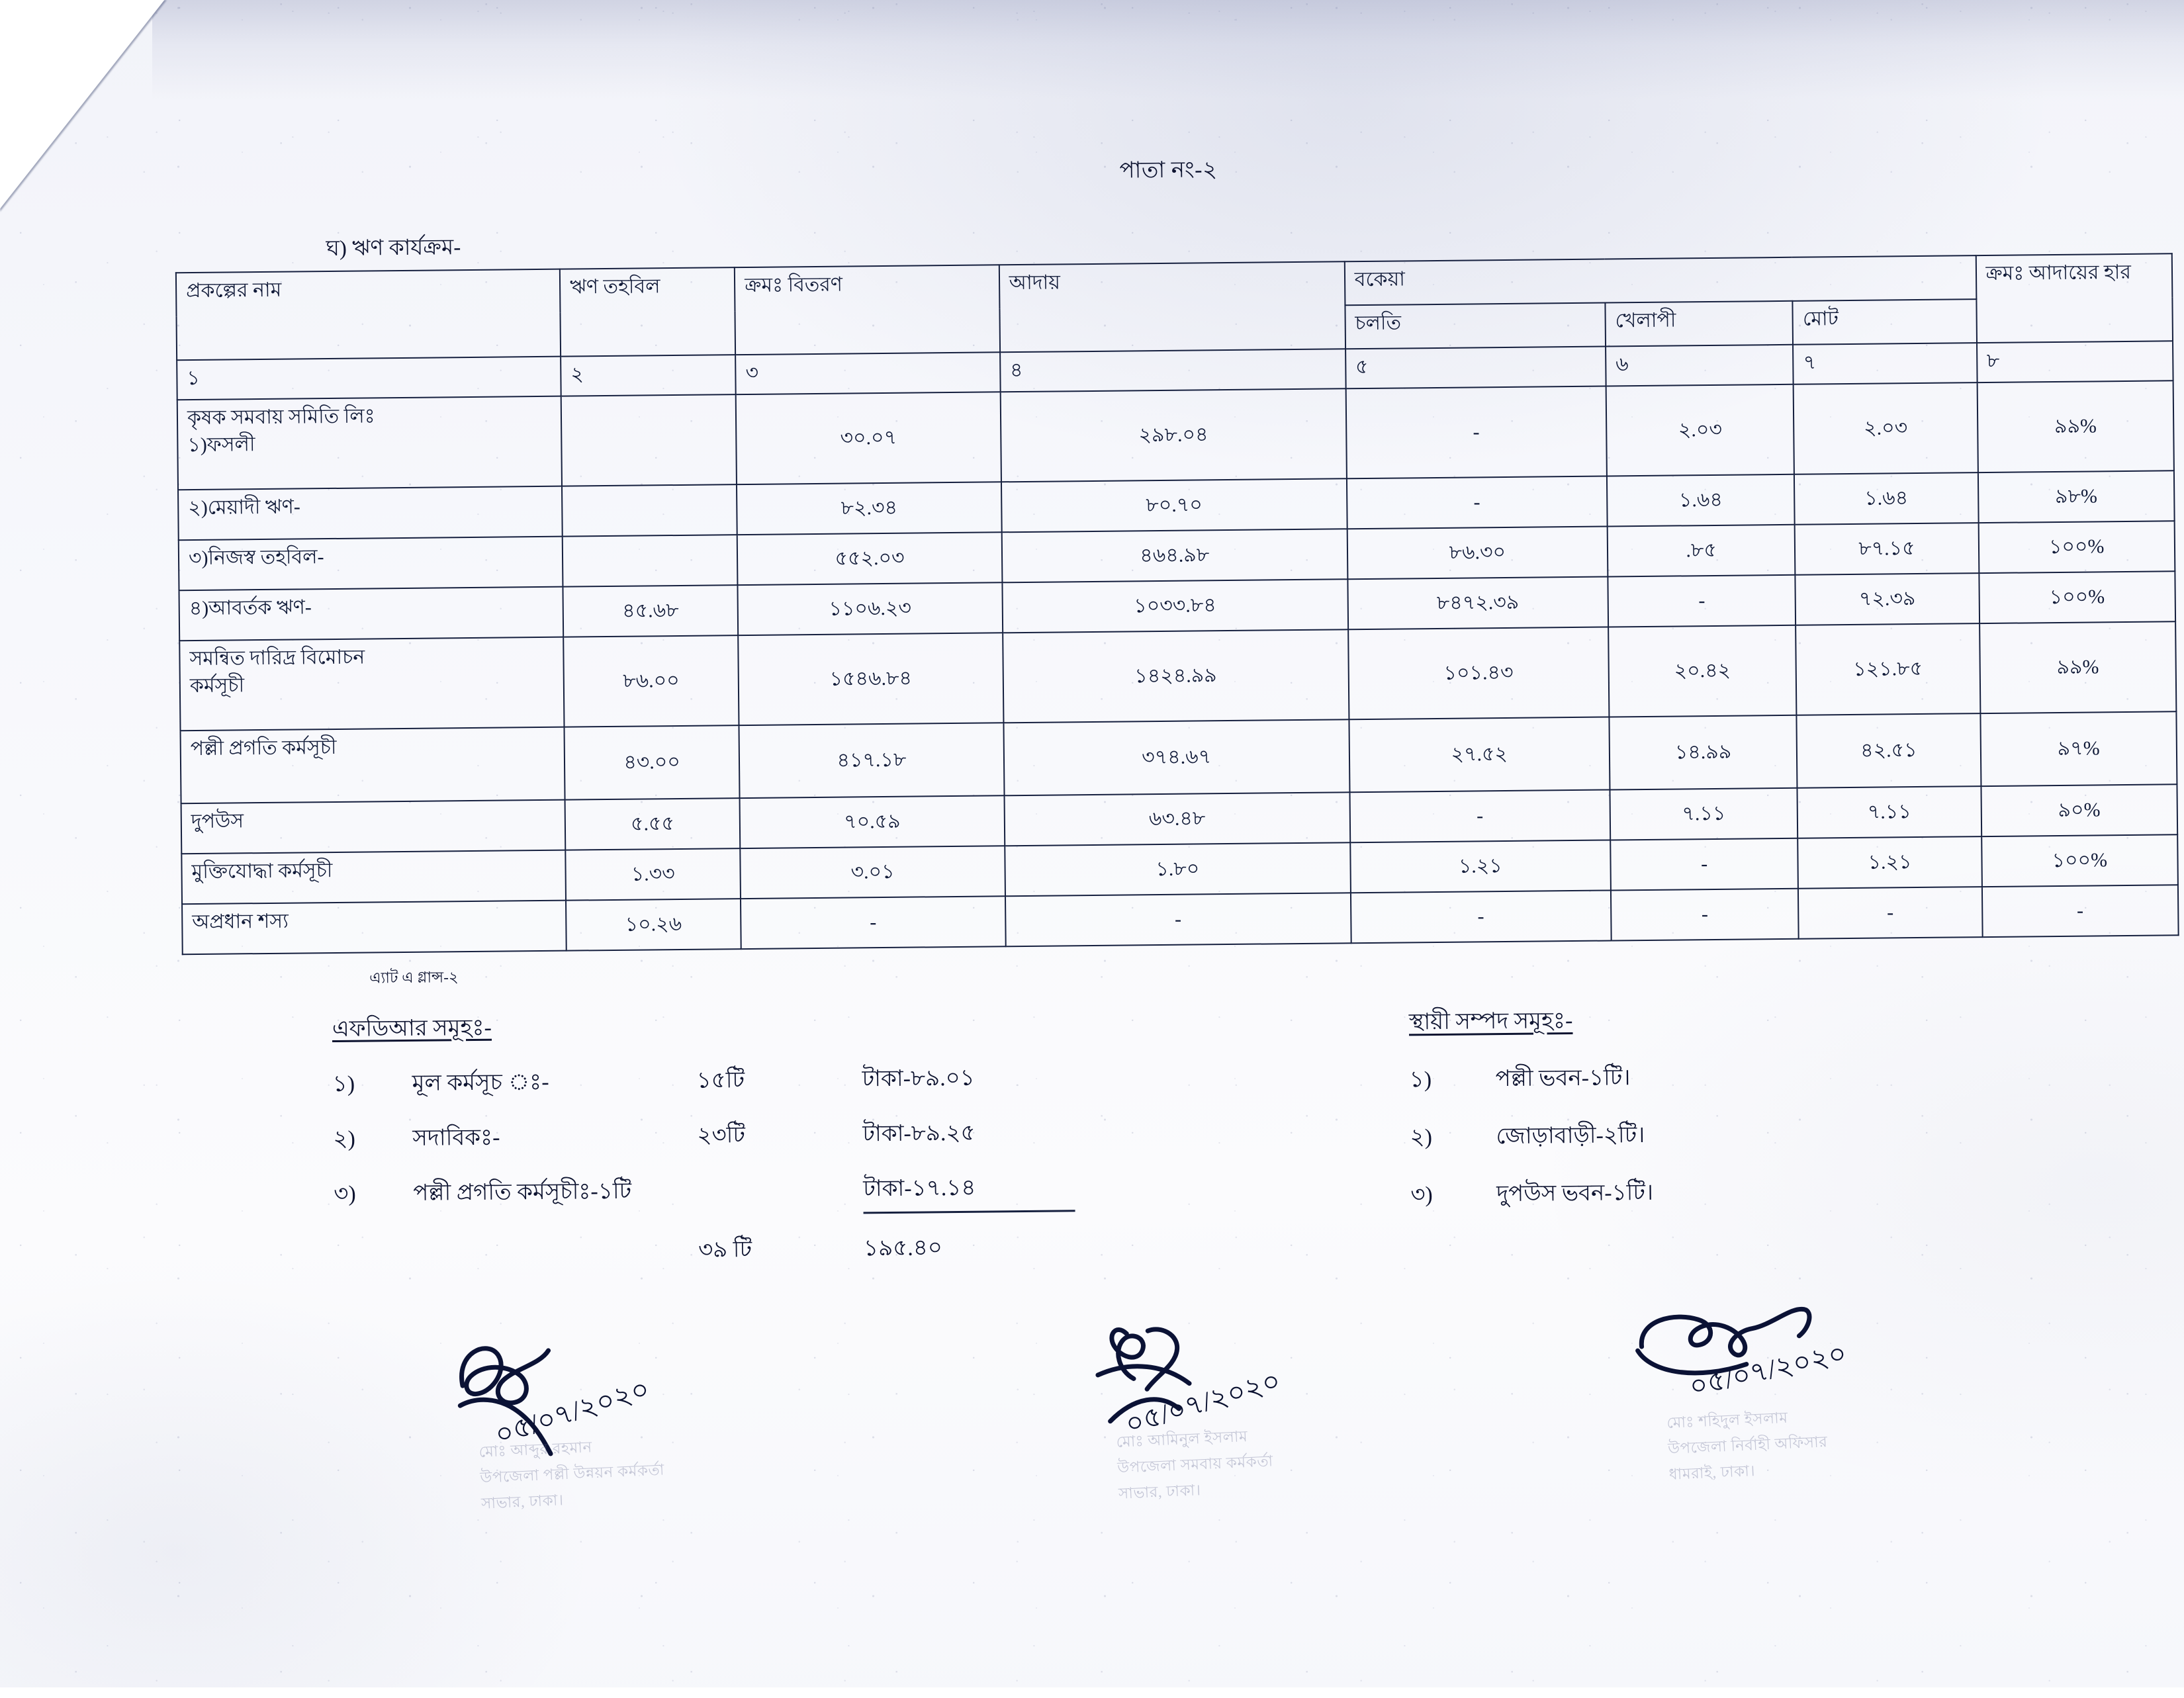  Describe the element at coordinates (522, 1192) in the screenshot. I see `fdr-item-label: পল্লী প্রগতি কর্মসূচীঃ-১টি` at that location.